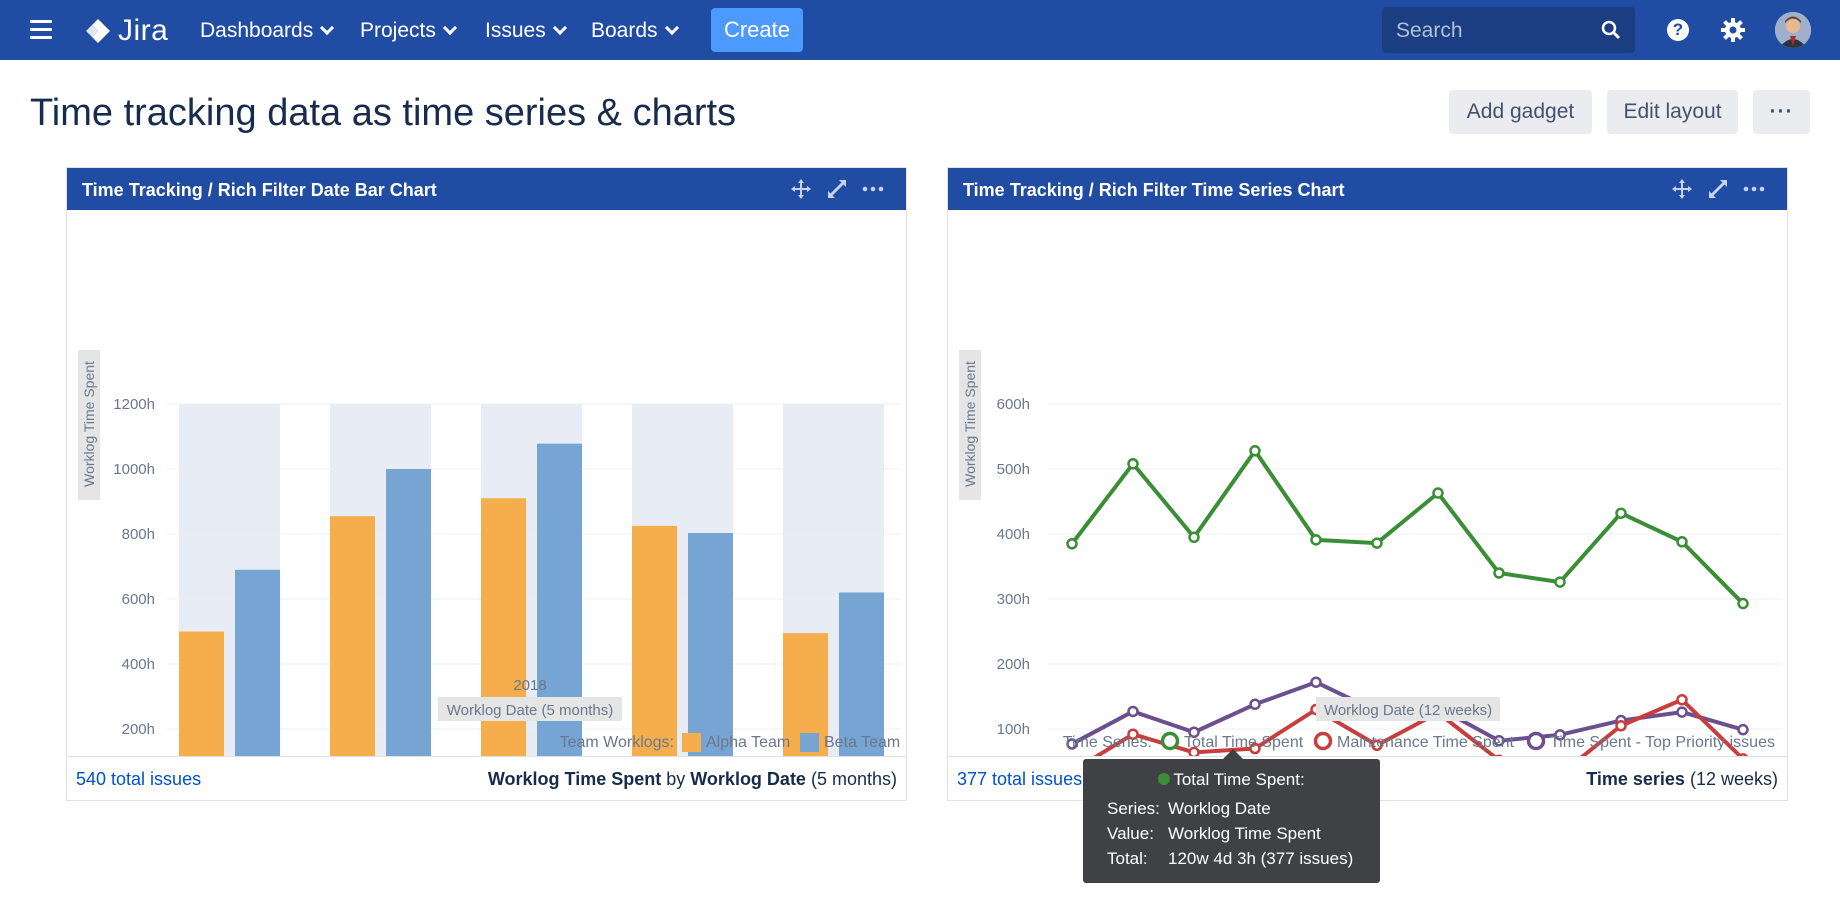 This screenshot has height=900, width=1840. Describe the element at coordinates (143, 30) in the screenshot. I see `logo-text: Jira` at that location.